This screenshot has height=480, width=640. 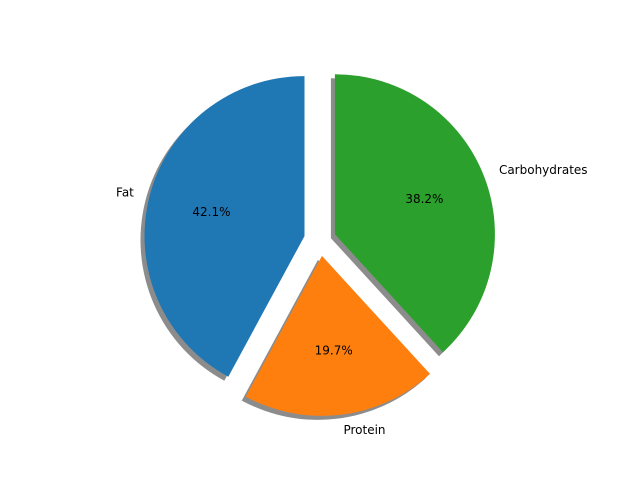 I want to click on carbohydrates-percent-label: 38.2%, so click(x=424, y=199).